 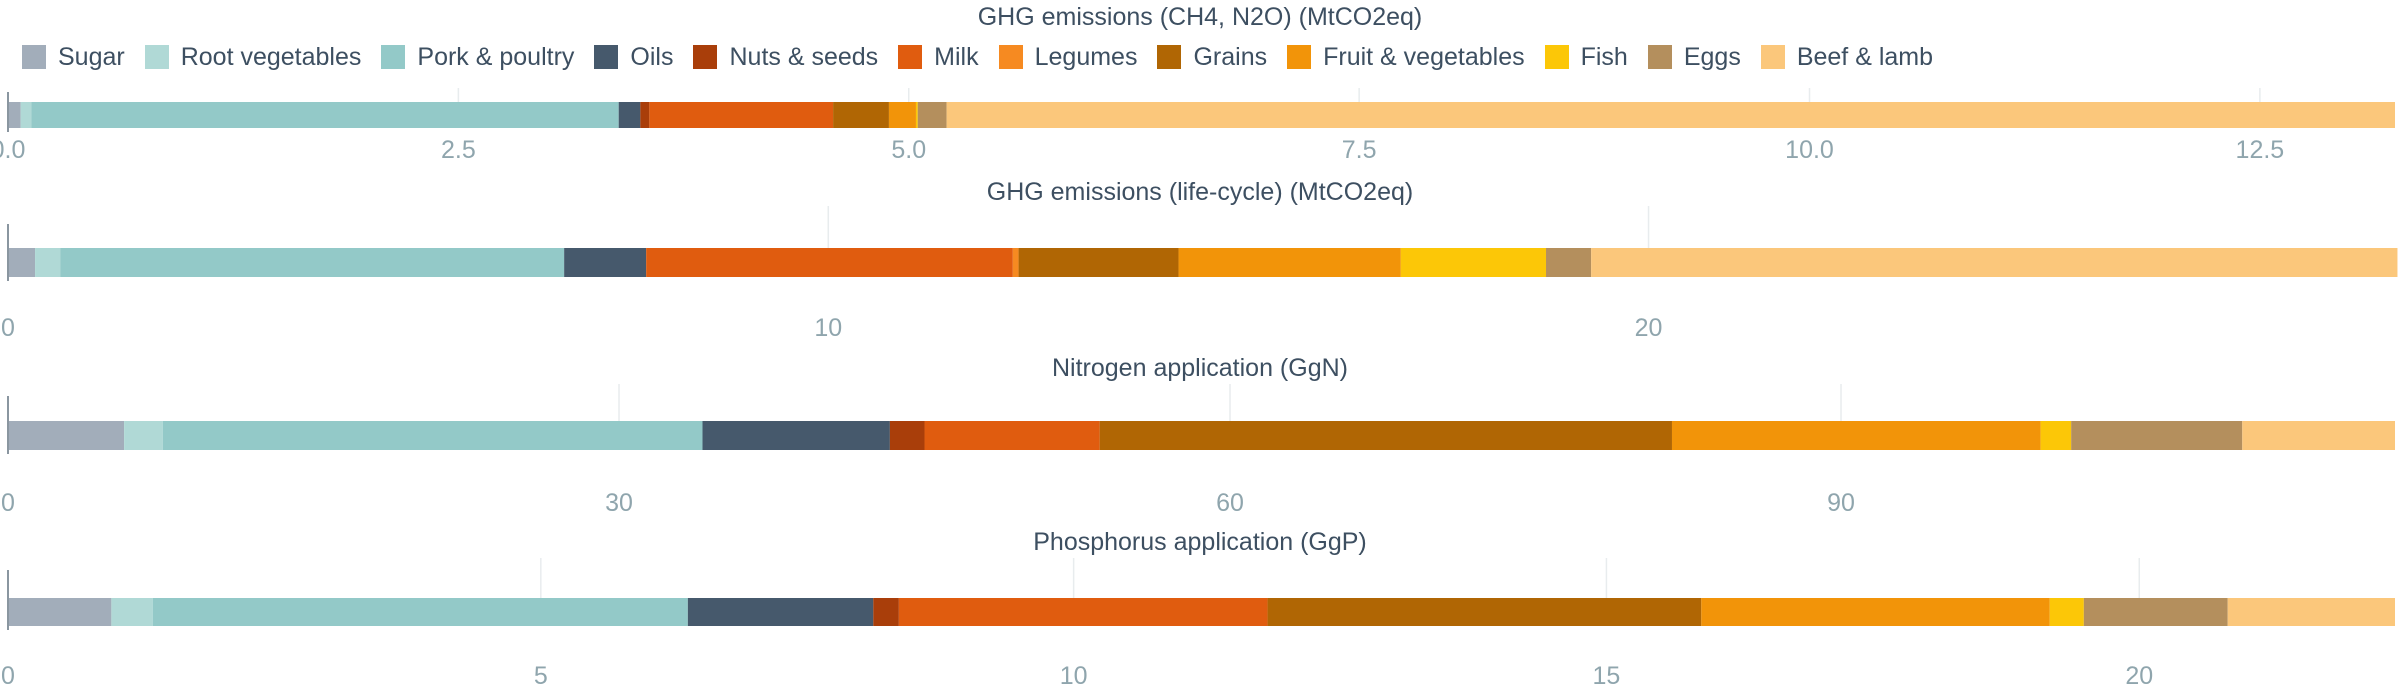 I want to click on legend-item: Fish, so click(x=1586, y=57).